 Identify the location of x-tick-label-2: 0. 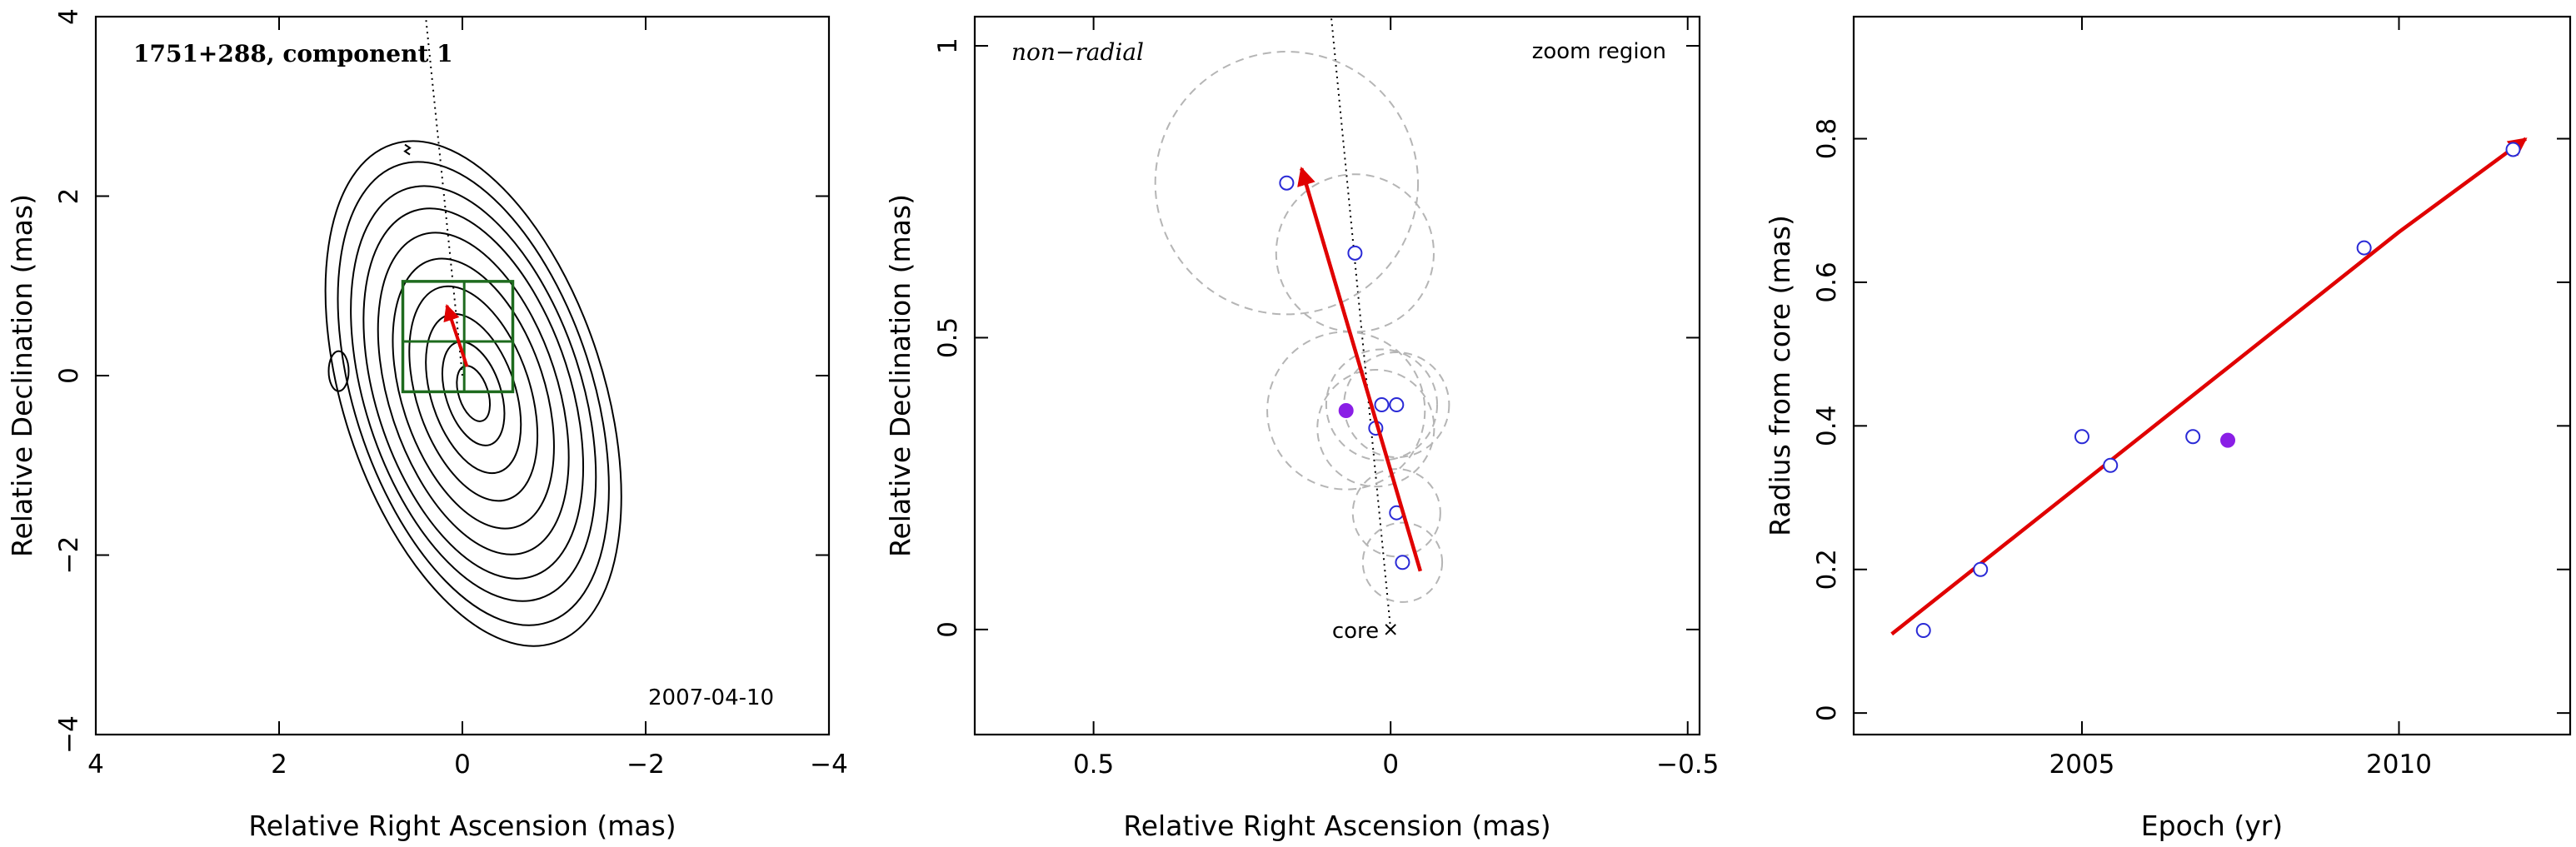
(1390, 765).